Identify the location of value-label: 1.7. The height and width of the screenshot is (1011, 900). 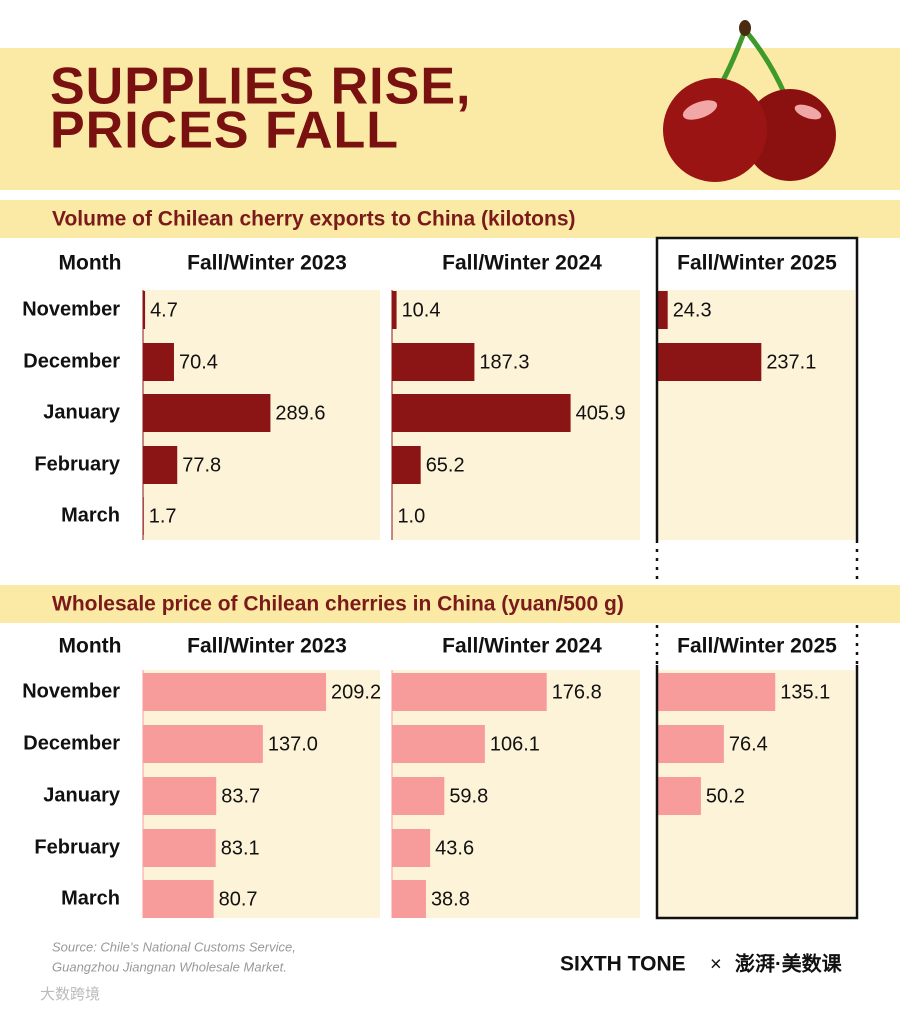
(163, 516).